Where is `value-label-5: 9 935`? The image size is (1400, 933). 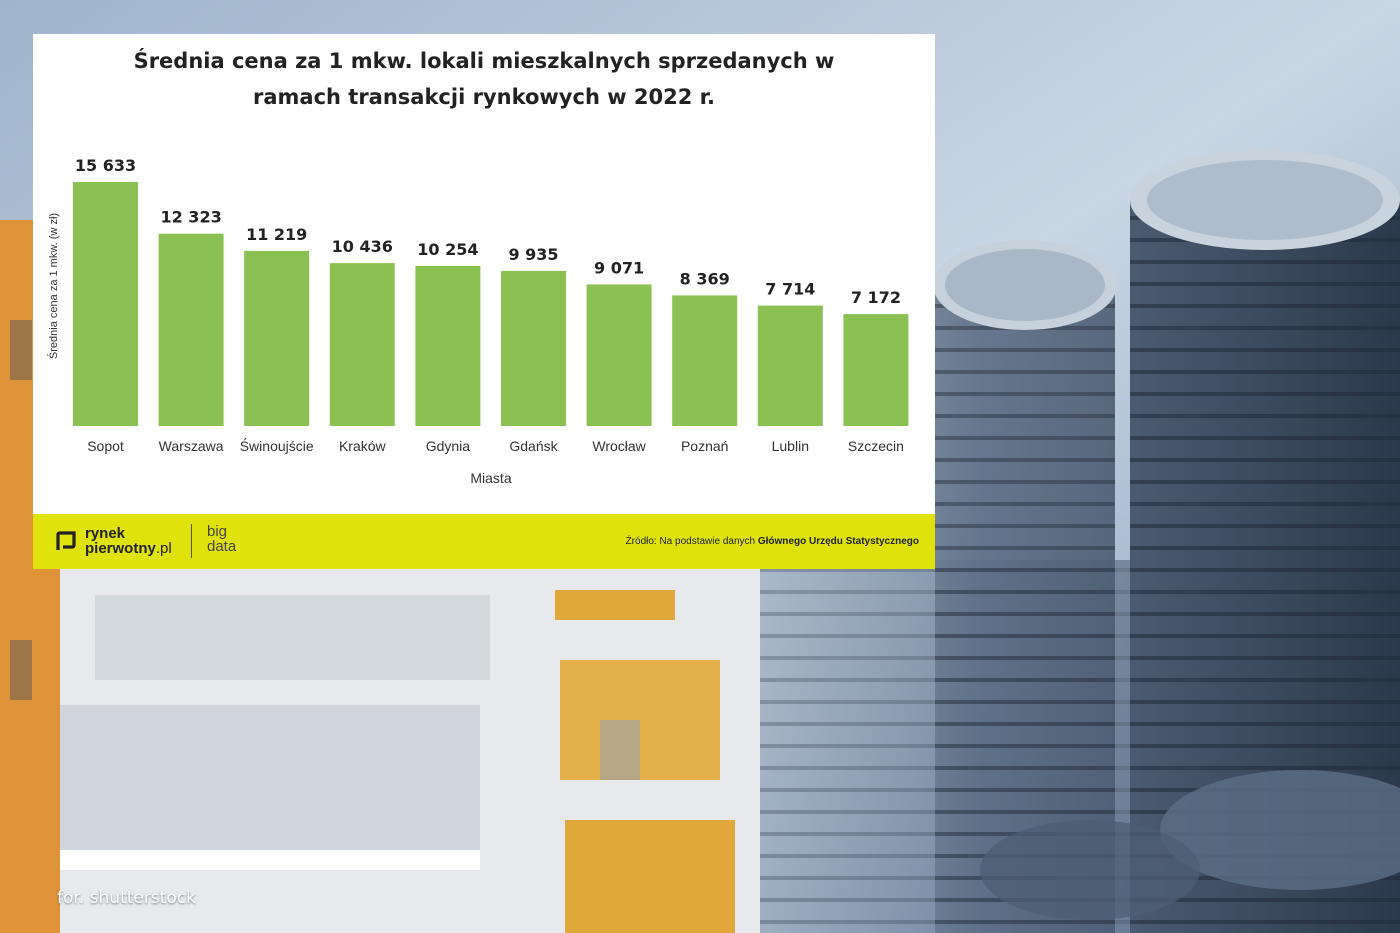 value-label-5: 9 935 is located at coordinates (533, 254).